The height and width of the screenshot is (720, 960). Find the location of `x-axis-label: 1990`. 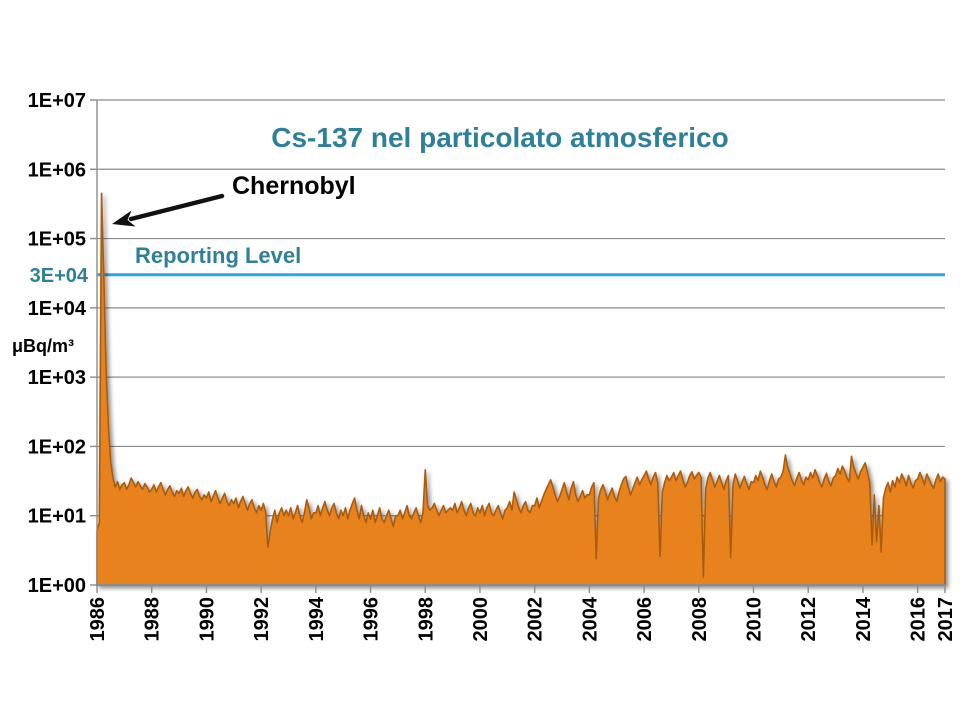

x-axis-label: 1990 is located at coordinates (207, 619).